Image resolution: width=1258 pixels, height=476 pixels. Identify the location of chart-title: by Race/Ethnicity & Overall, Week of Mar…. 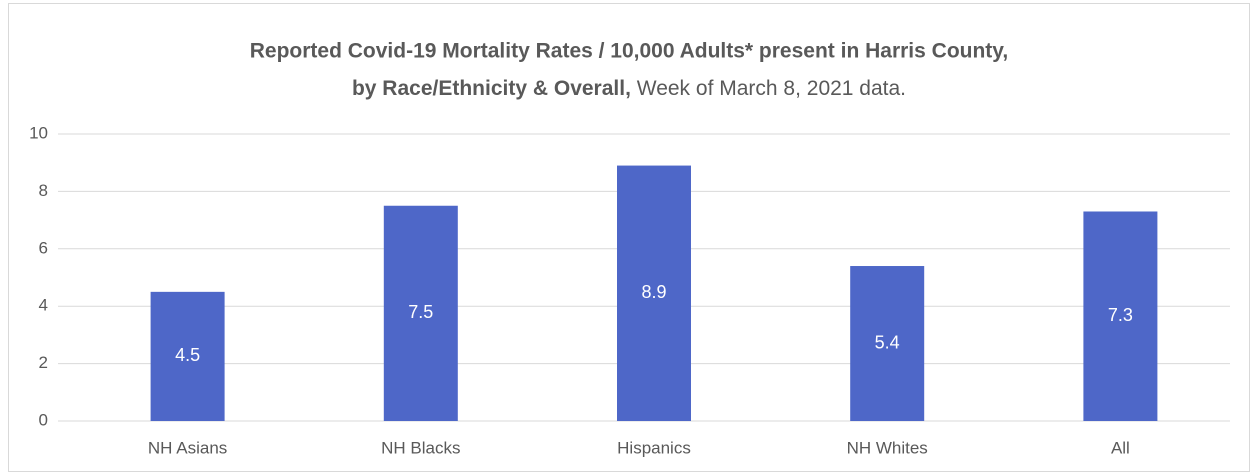
(629, 88).